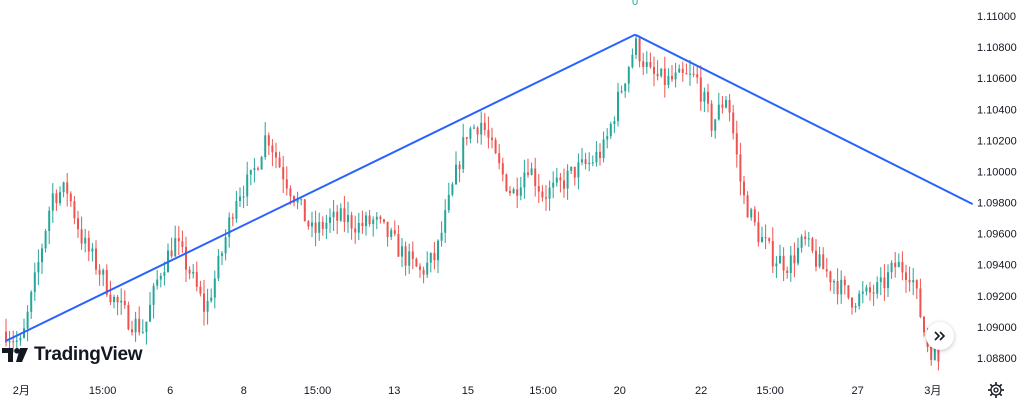 The image size is (1024, 403). I want to click on price-tick-label: 1.10600, so click(997, 79).